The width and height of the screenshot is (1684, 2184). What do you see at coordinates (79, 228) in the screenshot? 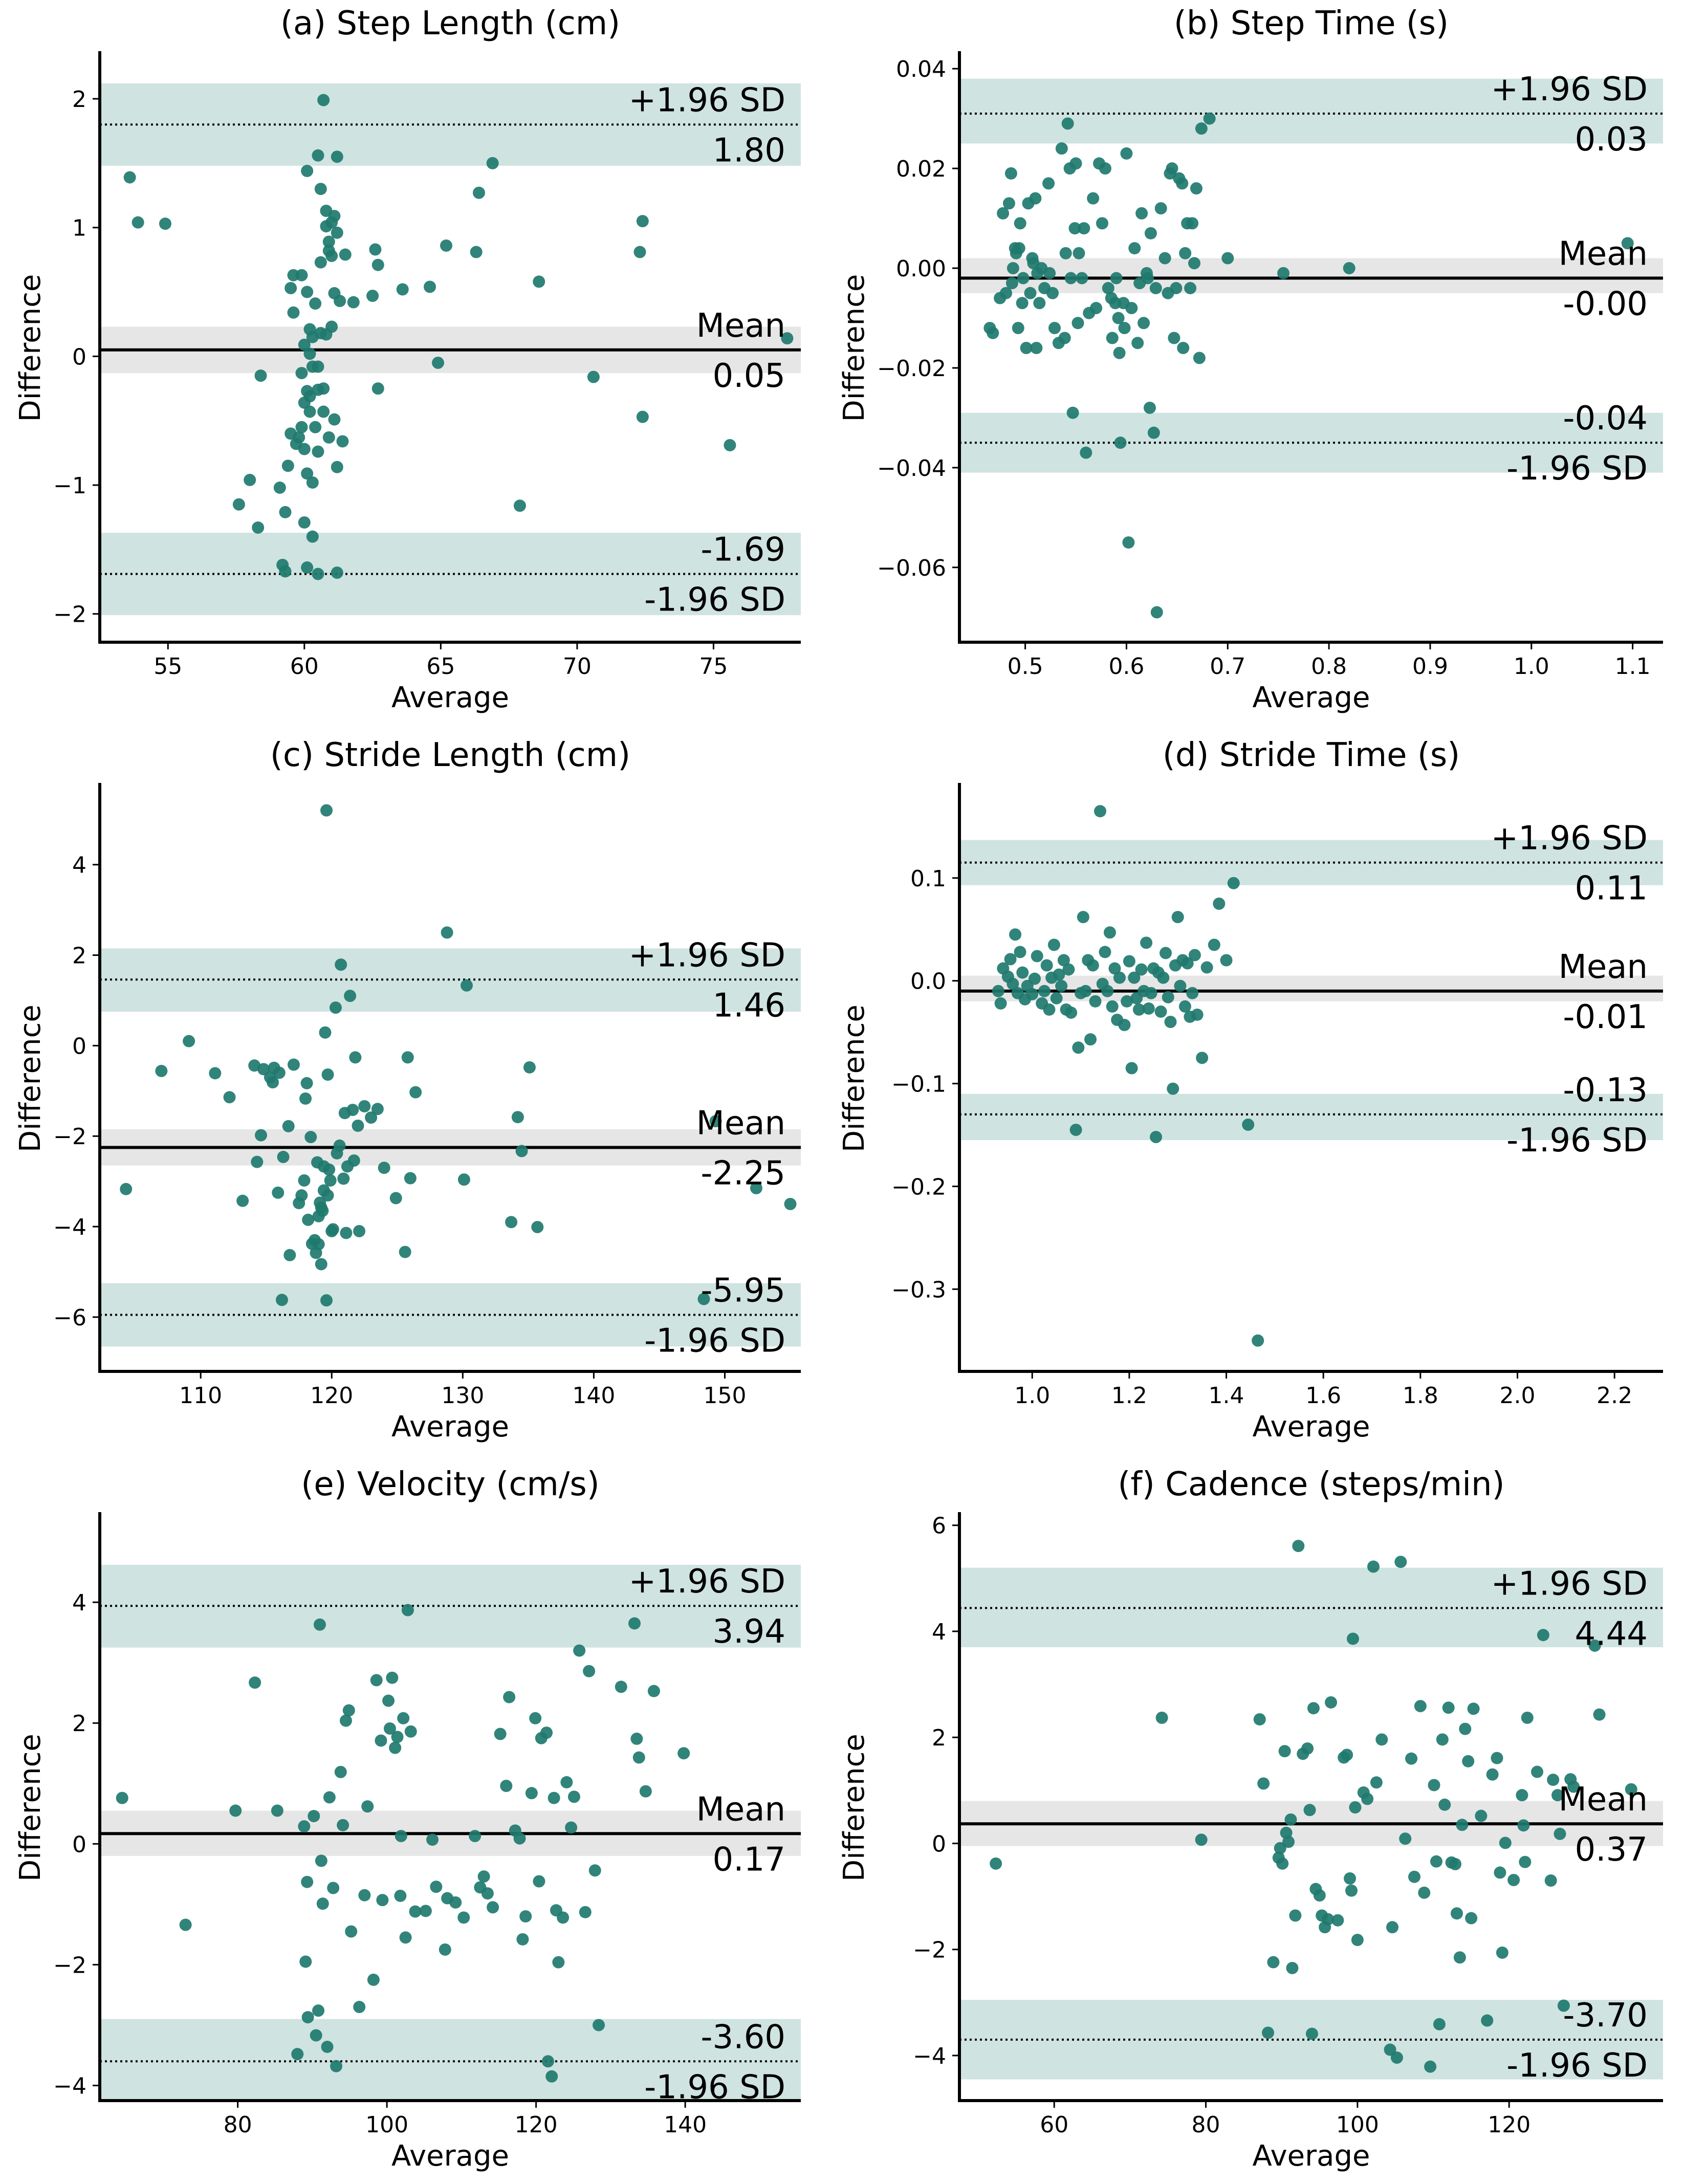
I see `y-tick-label: 1` at bounding box center [79, 228].